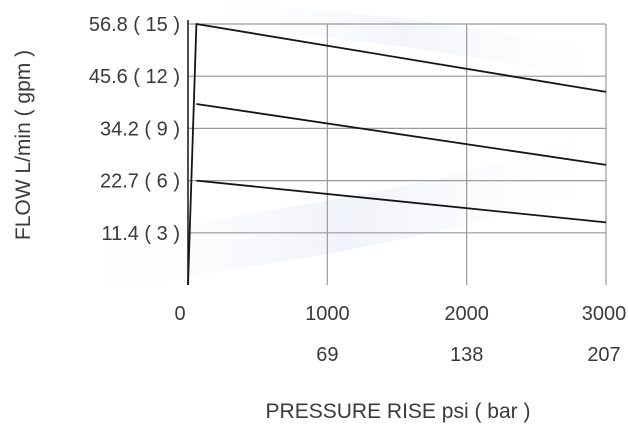  What do you see at coordinates (404, 45) in the screenshot?
I see `background-swoosh-upper` at bounding box center [404, 45].